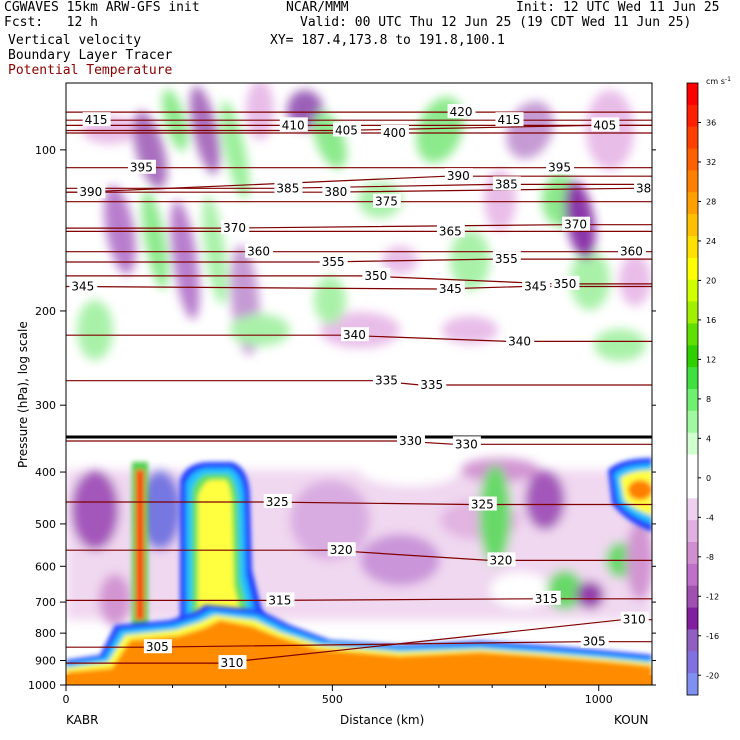  I want to click on colorbar-tick-label: 16, so click(711, 320).